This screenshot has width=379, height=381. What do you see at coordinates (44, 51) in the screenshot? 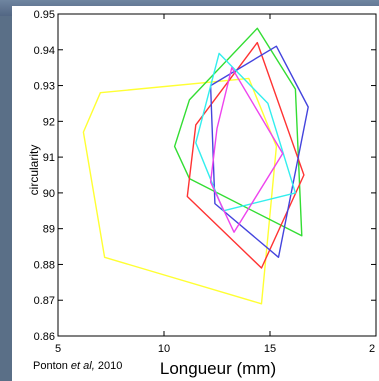
I see `y-tick-label: 0.94` at bounding box center [44, 51].